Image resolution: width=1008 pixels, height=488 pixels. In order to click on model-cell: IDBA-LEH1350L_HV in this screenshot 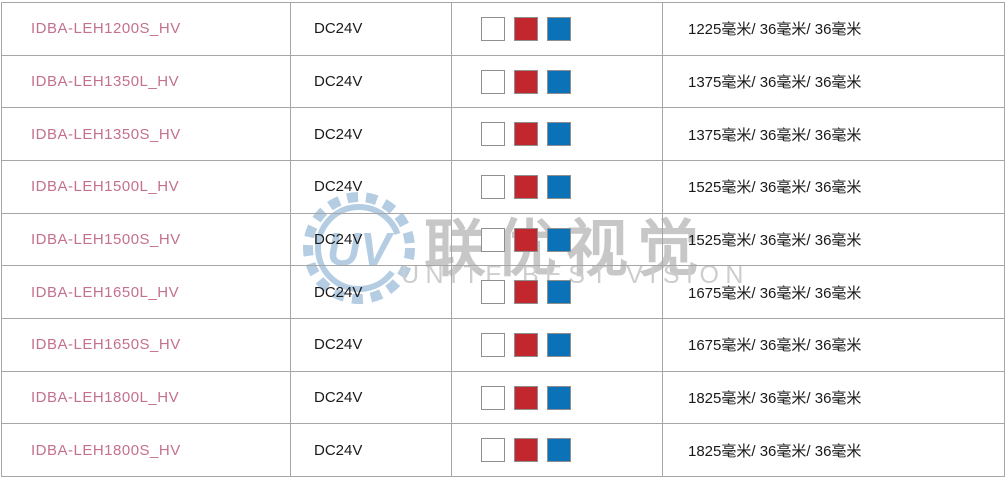, I will do `click(146, 81)`.